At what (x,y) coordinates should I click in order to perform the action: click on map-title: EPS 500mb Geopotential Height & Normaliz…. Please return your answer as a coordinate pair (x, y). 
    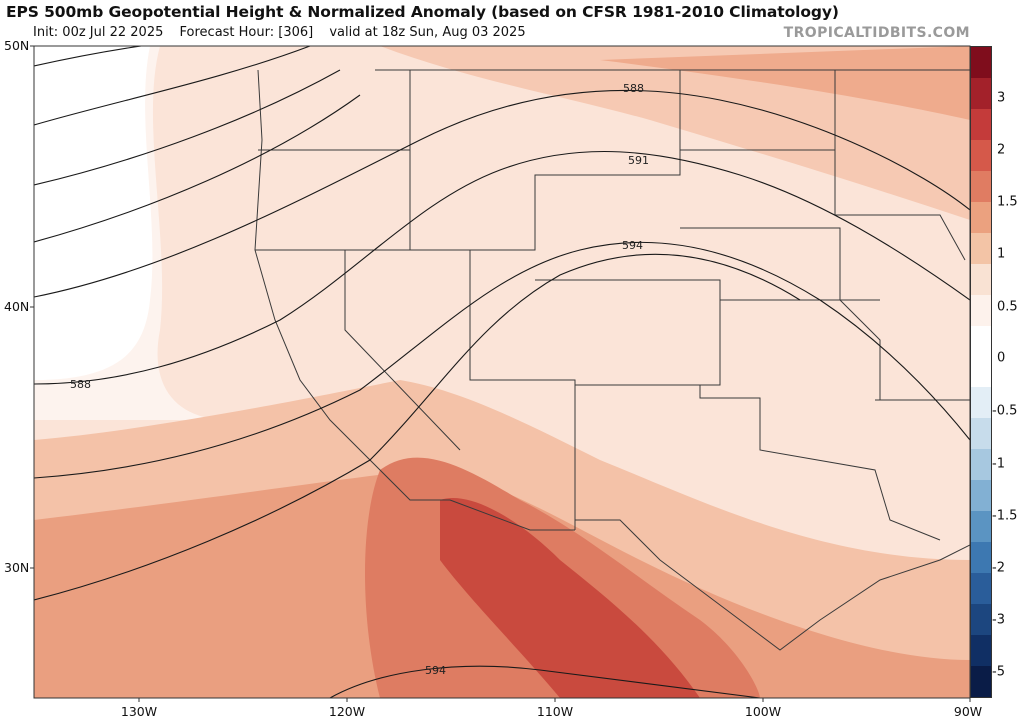
    Looking at the image, I should click on (422, 12).